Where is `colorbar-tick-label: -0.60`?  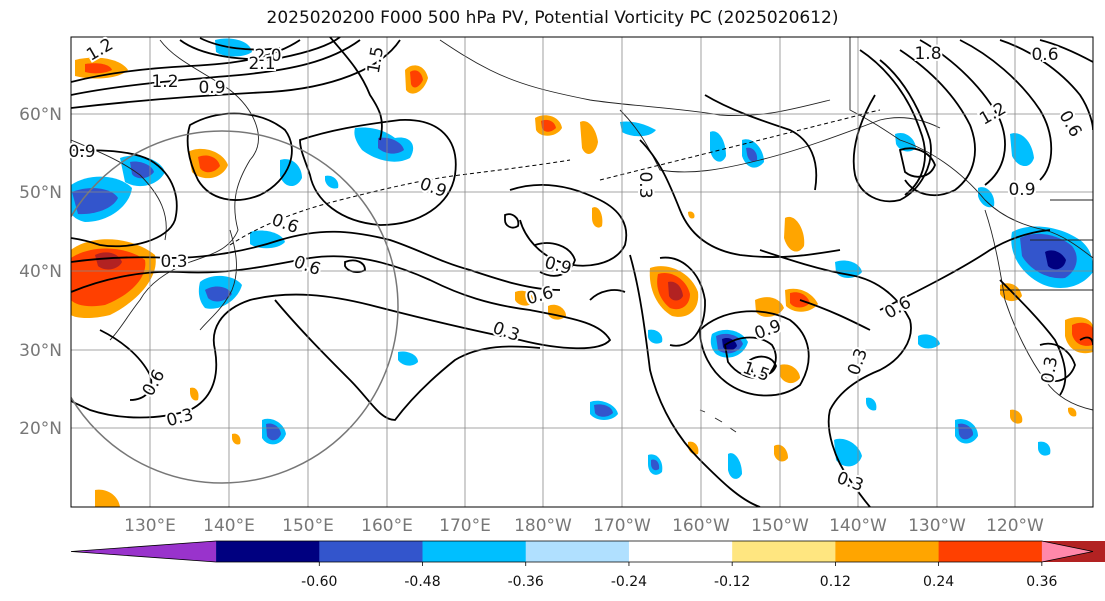
colorbar-tick-label: -0.60 is located at coordinates (319, 582).